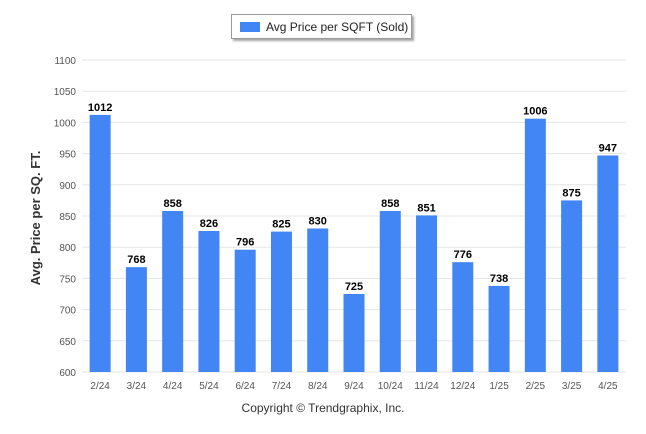 The width and height of the screenshot is (646, 434). I want to click on data-label: 725, so click(354, 287).